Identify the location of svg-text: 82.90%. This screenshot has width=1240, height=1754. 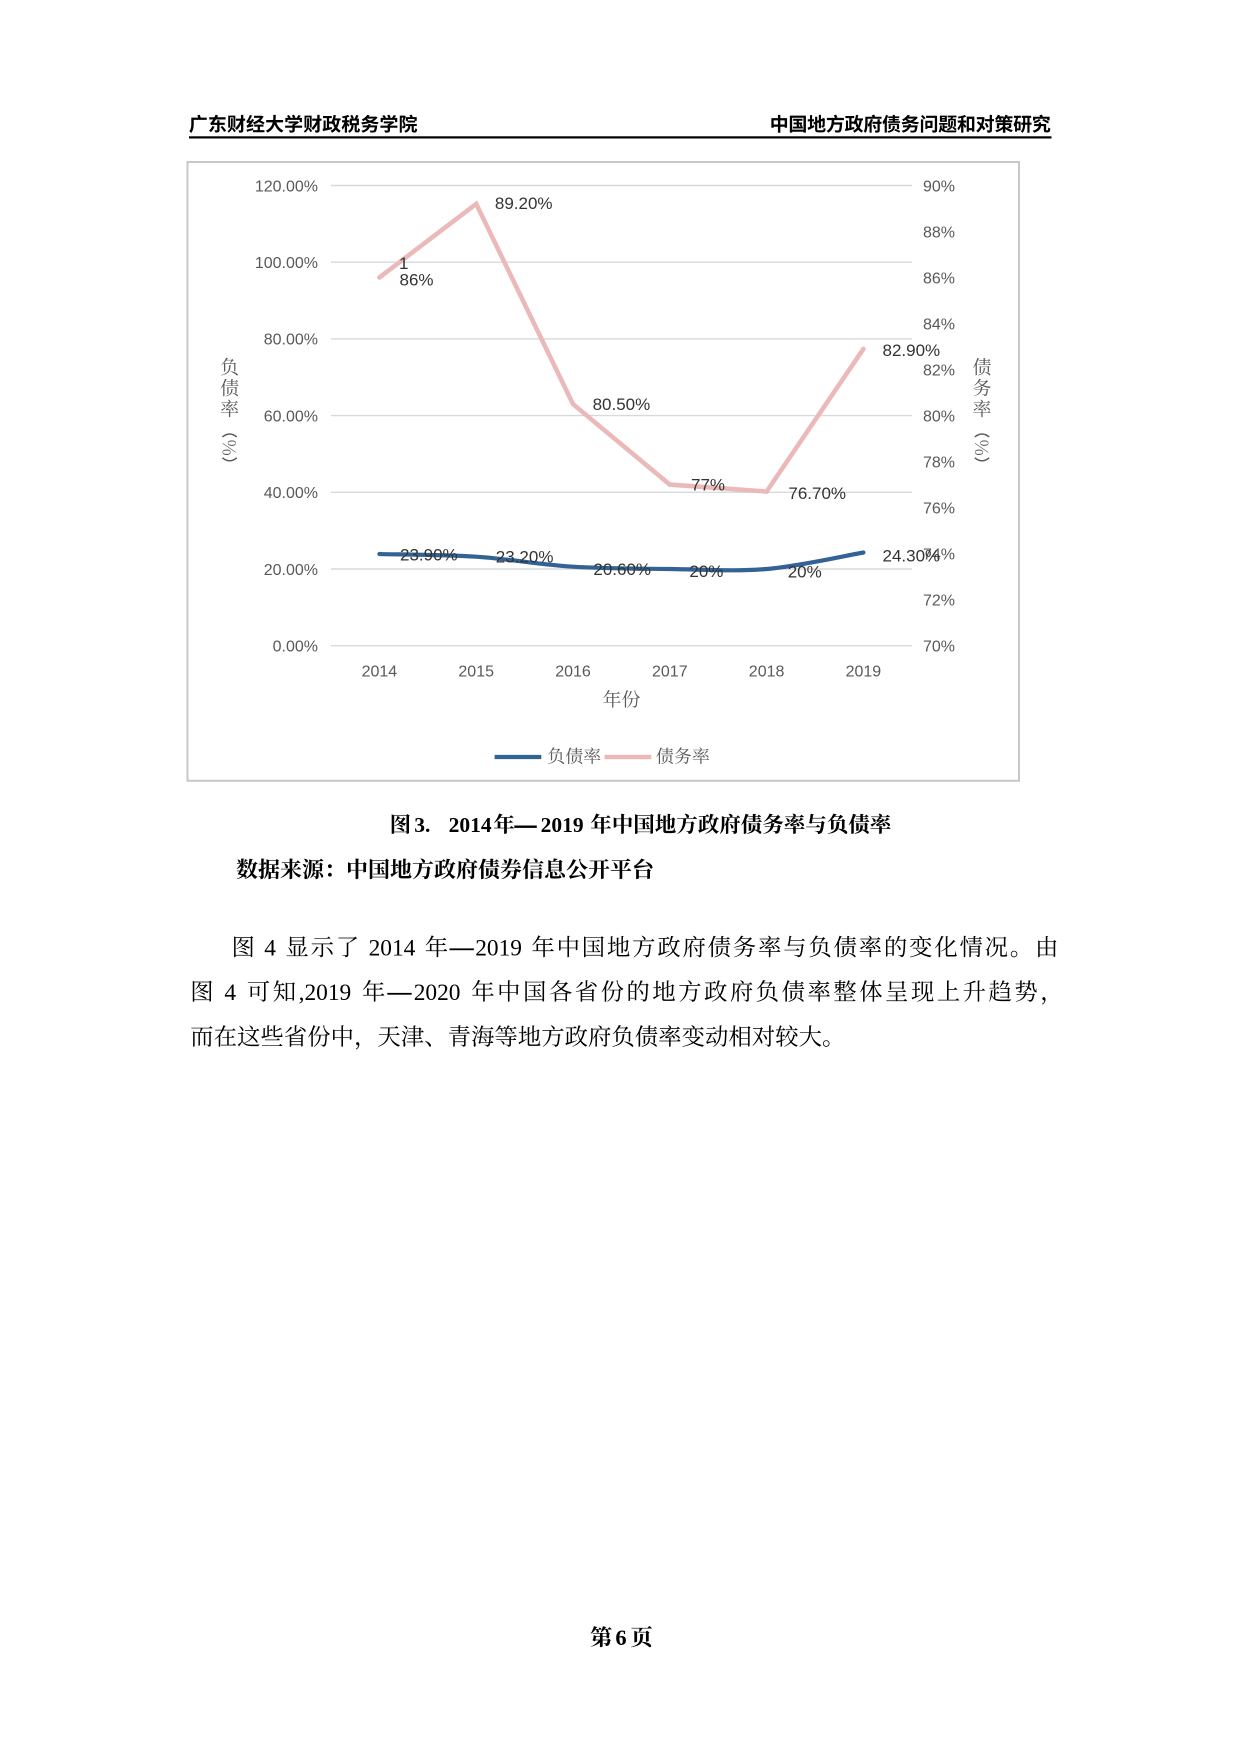
(912, 350).